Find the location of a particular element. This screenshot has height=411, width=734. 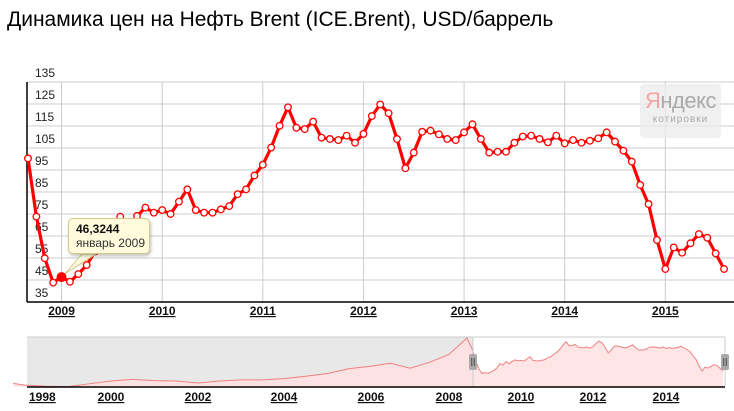

navigator-tick-label: 1998 is located at coordinates (42, 397).